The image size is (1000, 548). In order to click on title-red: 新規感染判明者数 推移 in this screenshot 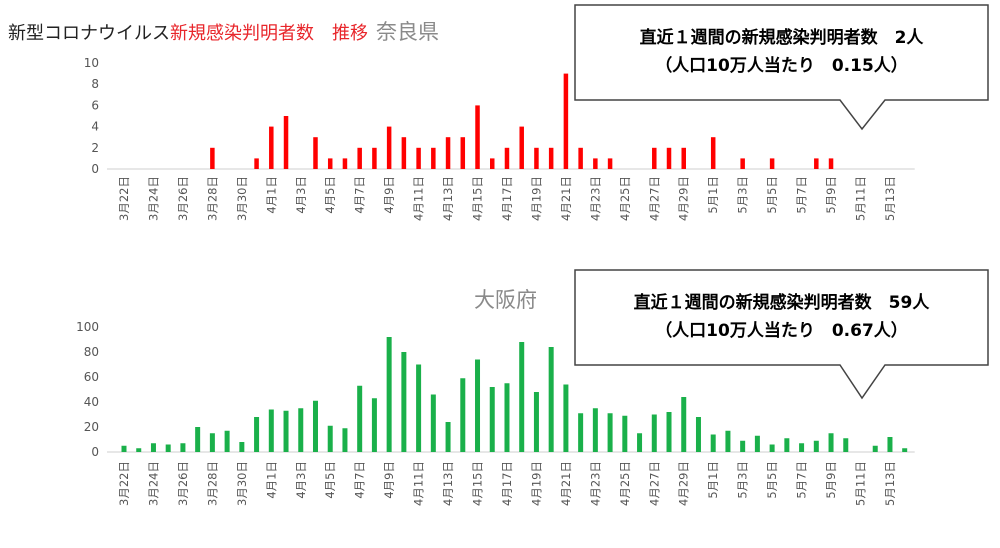, I will do `click(269, 33)`.